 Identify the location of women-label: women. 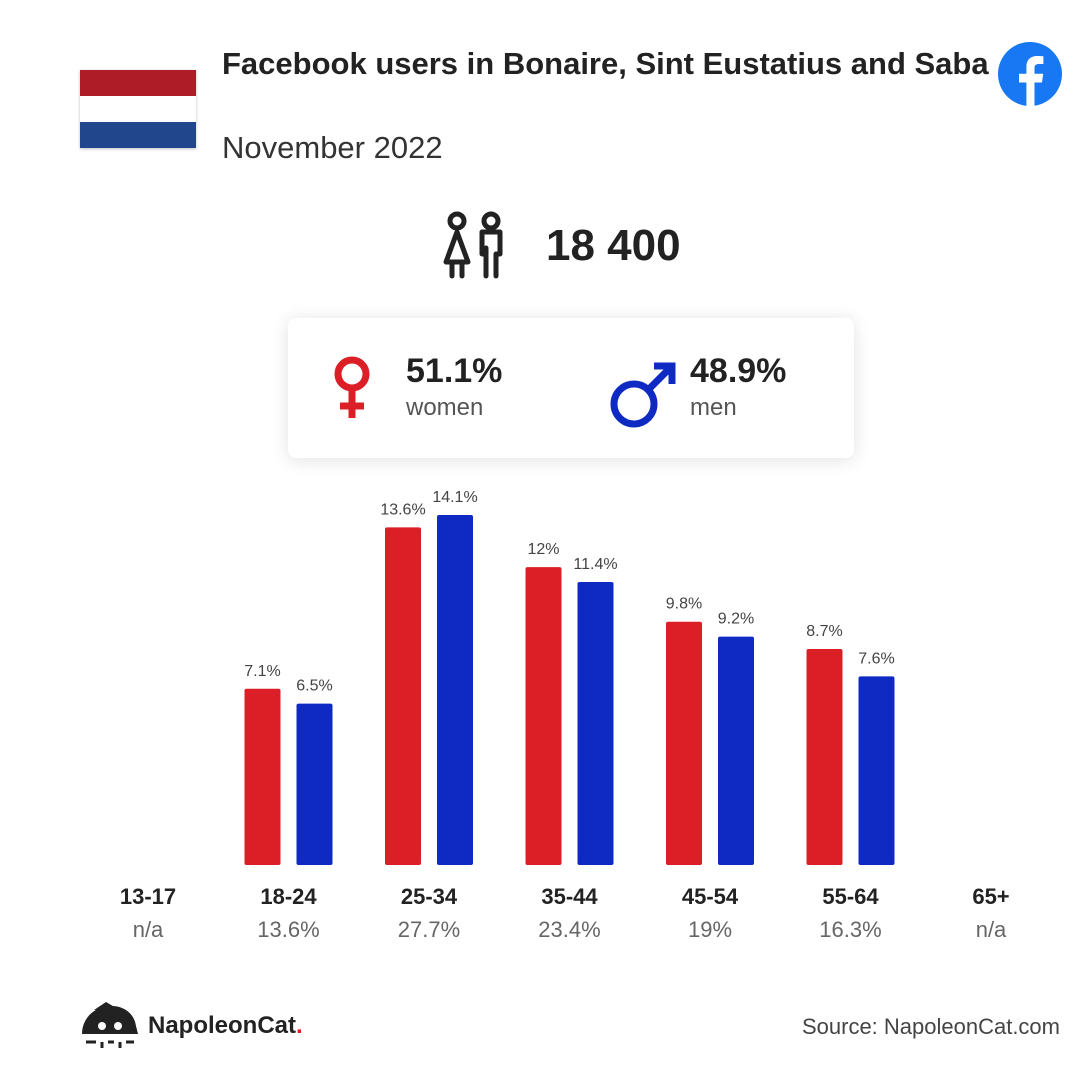
(445, 407).